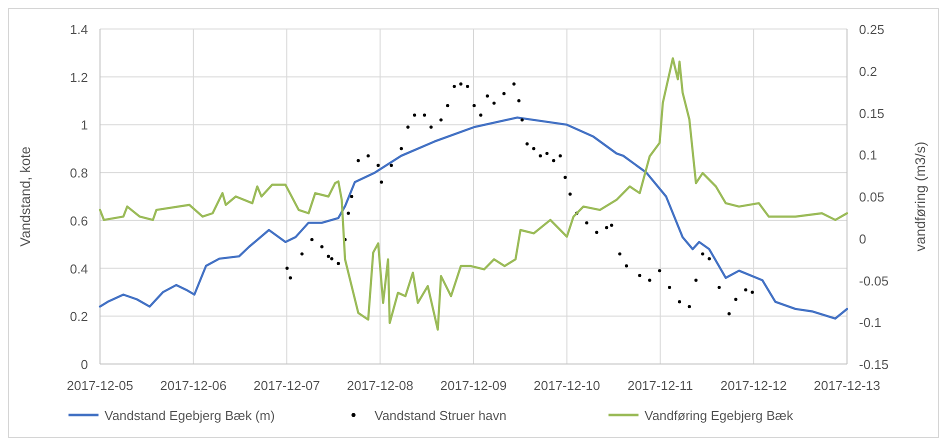 The width and height of the screenshot is (947, 446). What do you see at coordinates (871, 113) in the screenshot?
I see `y2-tick-label: 0.15` at bounding box center [871, 113].